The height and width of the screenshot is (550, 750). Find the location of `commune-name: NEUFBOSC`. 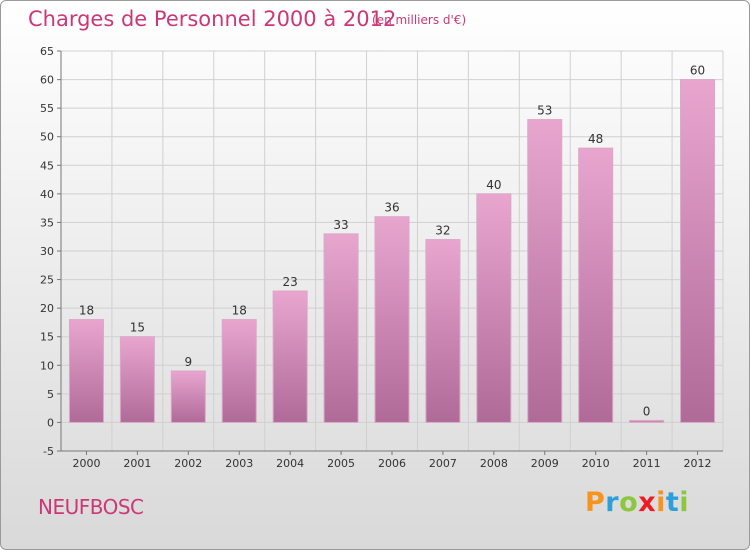

commune-name: NEUFBOSC is located at coordinates (91, 507).